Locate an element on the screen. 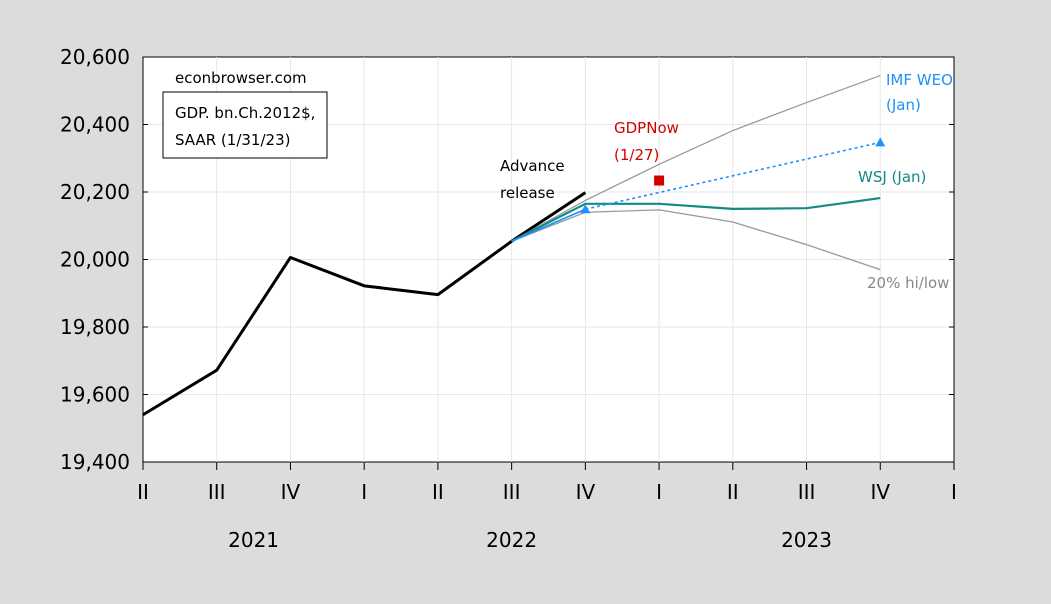 The height and width of the screenshot is (604, 1051). y-tick-label: 19,600 is located at coordinates (95, 395).